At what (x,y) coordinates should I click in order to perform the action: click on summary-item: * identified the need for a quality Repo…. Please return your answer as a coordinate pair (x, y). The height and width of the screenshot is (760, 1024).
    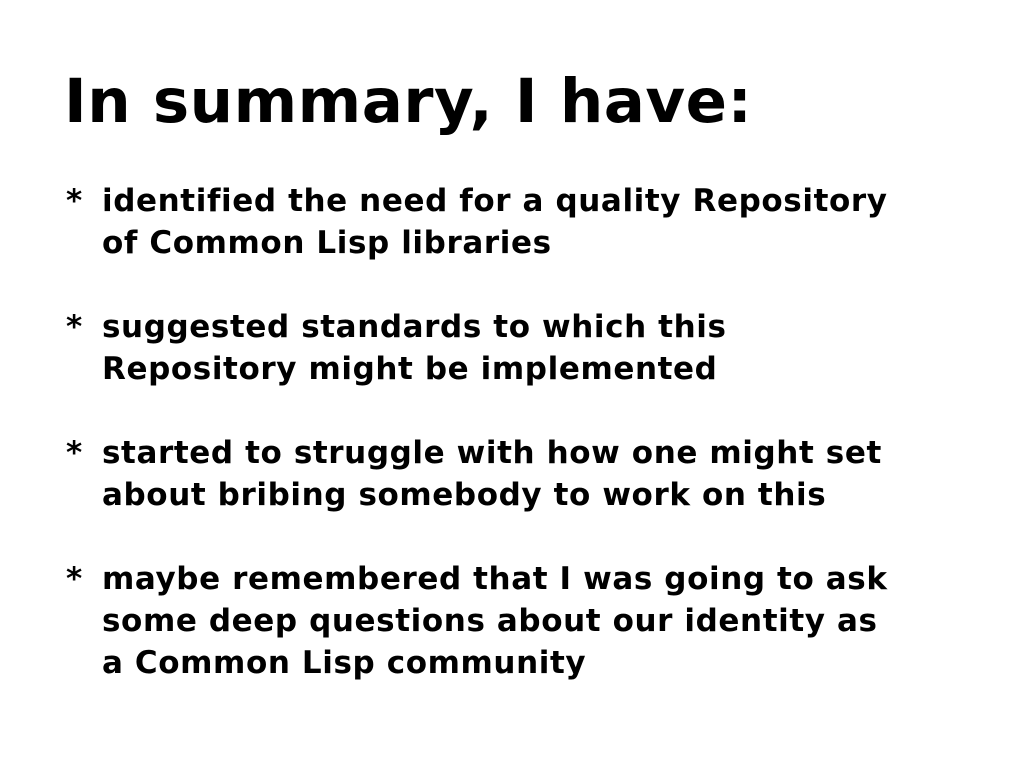
    Looking at the image, I should click on (536, 222).